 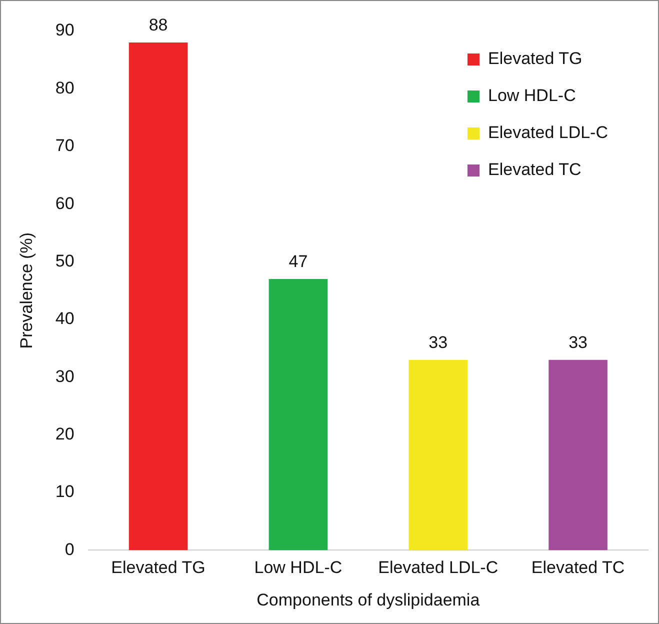 I want to click on legend-label: Low HDL-C, so click(x=532, y=96).